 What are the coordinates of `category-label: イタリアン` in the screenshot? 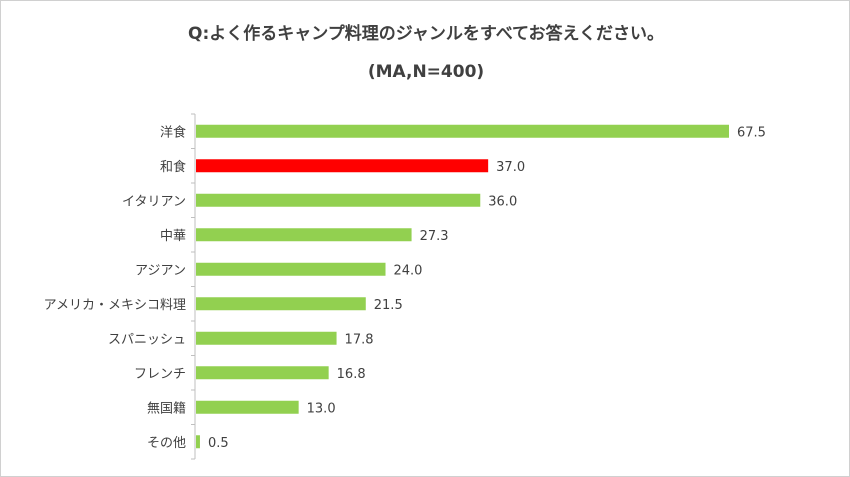 It's located at (154, 201).